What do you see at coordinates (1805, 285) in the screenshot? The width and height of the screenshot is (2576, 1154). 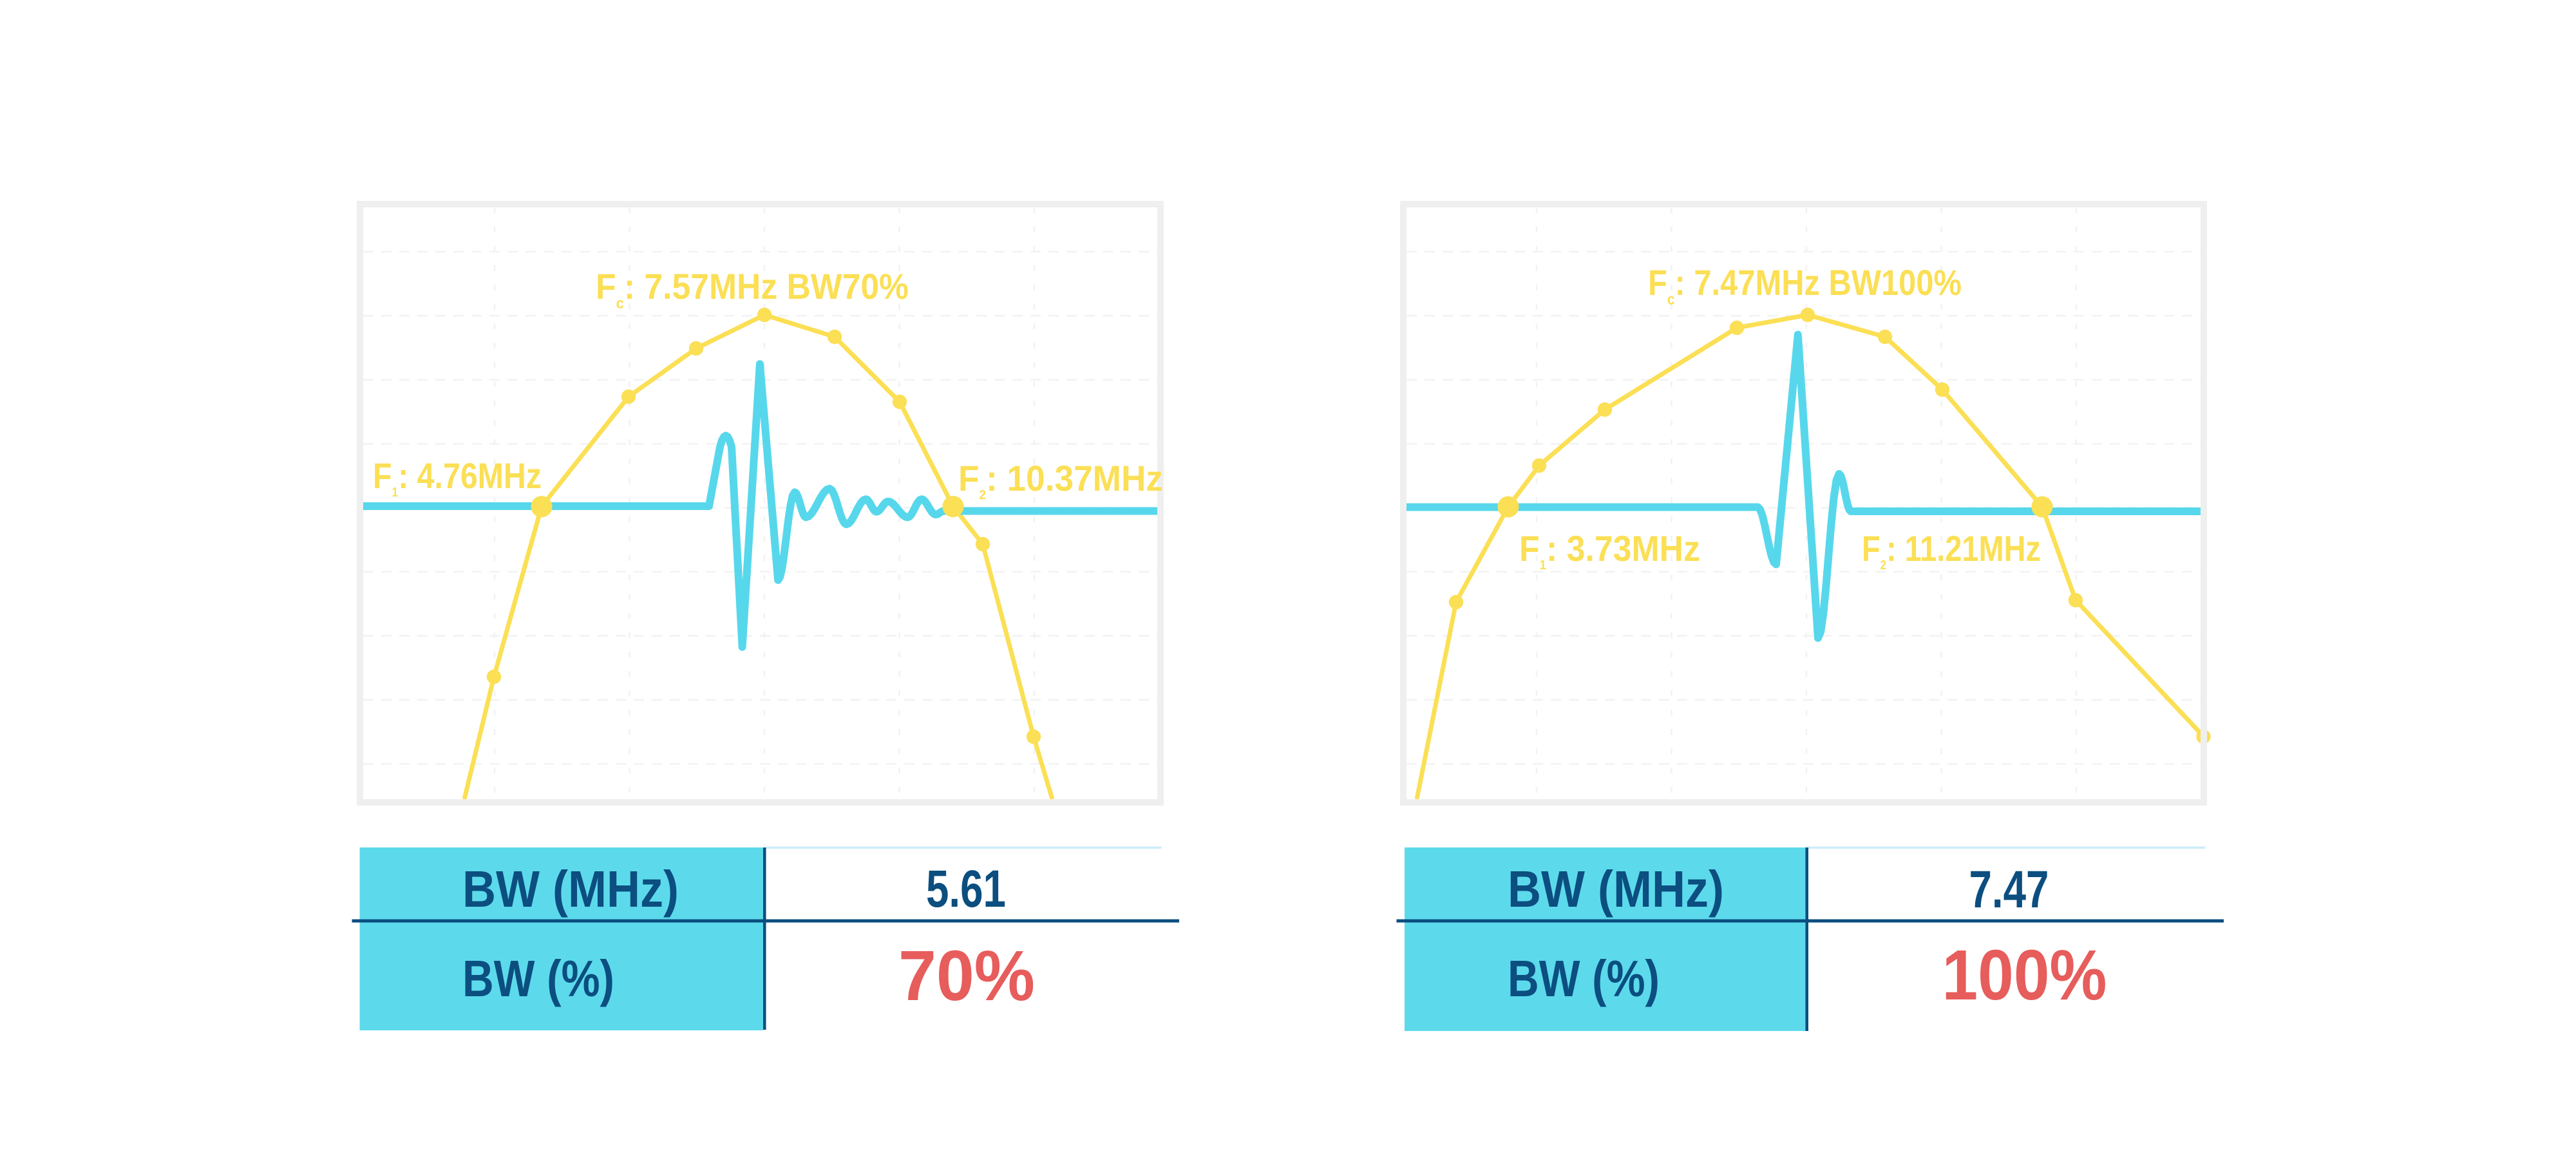 I see `svg-text: Fc: 7.47MHz BW100%` at bounding box center [1805, 285].